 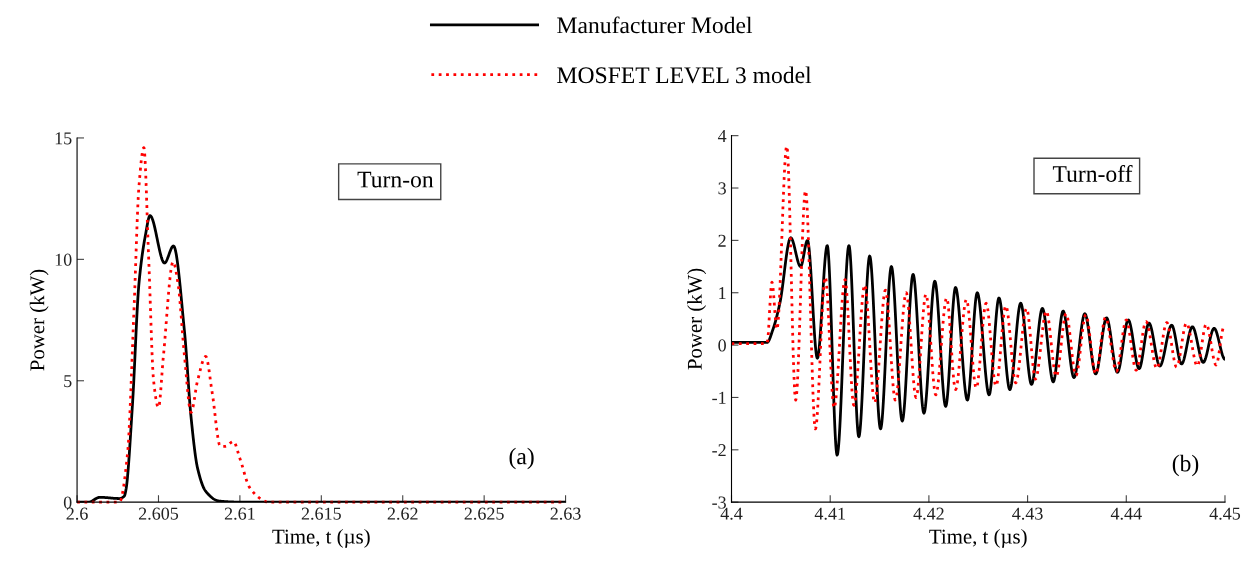 What do you see at coordinates (402, 513) in the screenshot?
I see `x-tick-label: 2.62` at bounding box center [402, 513].